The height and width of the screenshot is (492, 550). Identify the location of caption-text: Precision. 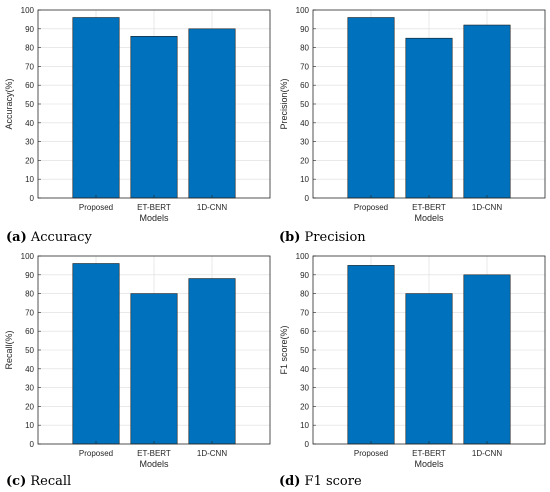
(335, 237).